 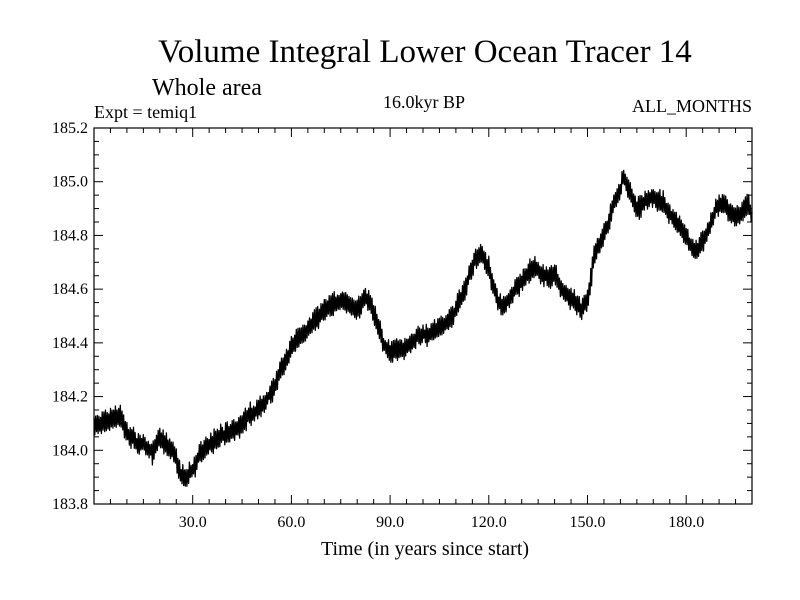 I want to click on y-tick-label: 184.6, so click(x=70, y=289).